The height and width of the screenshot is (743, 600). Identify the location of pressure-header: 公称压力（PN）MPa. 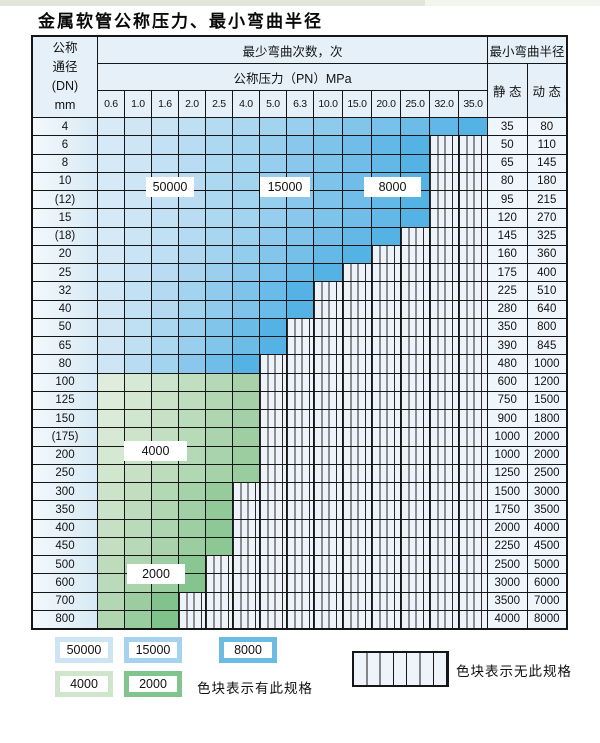
(292, 77).